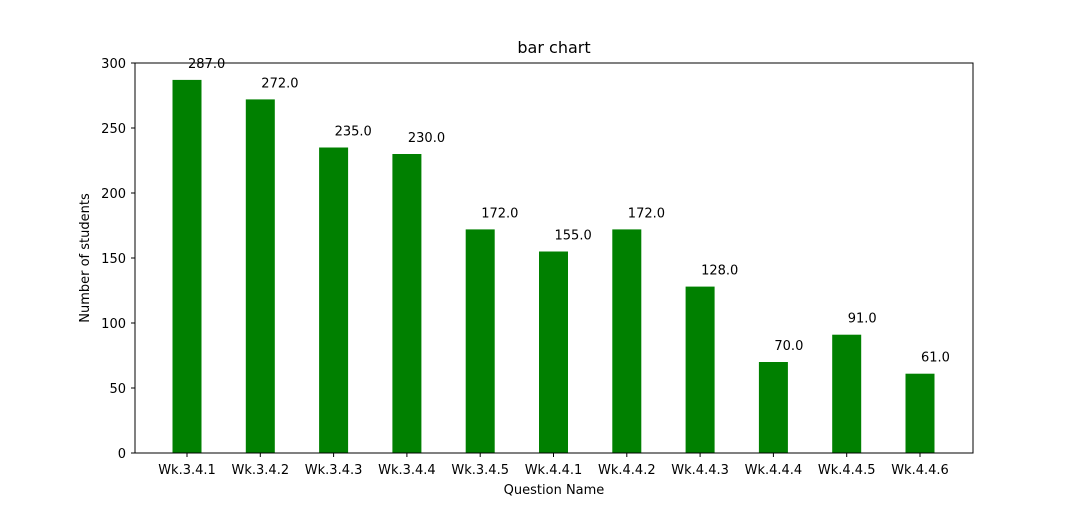  Describe the element at coordinates (187, 470) in the screenshot. I see `x-tick-label: Wk.3.4.1` at that location.